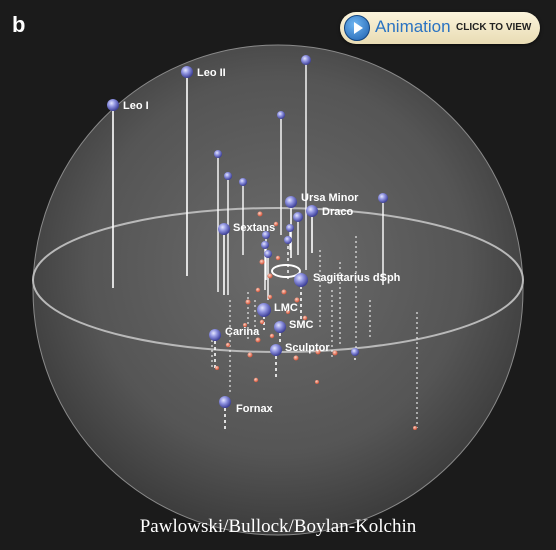 This screenshot has height=550, width=556. Describe the element at coordinates (19, 24) in the screenshot. I see `panel-letter: b` at that location.